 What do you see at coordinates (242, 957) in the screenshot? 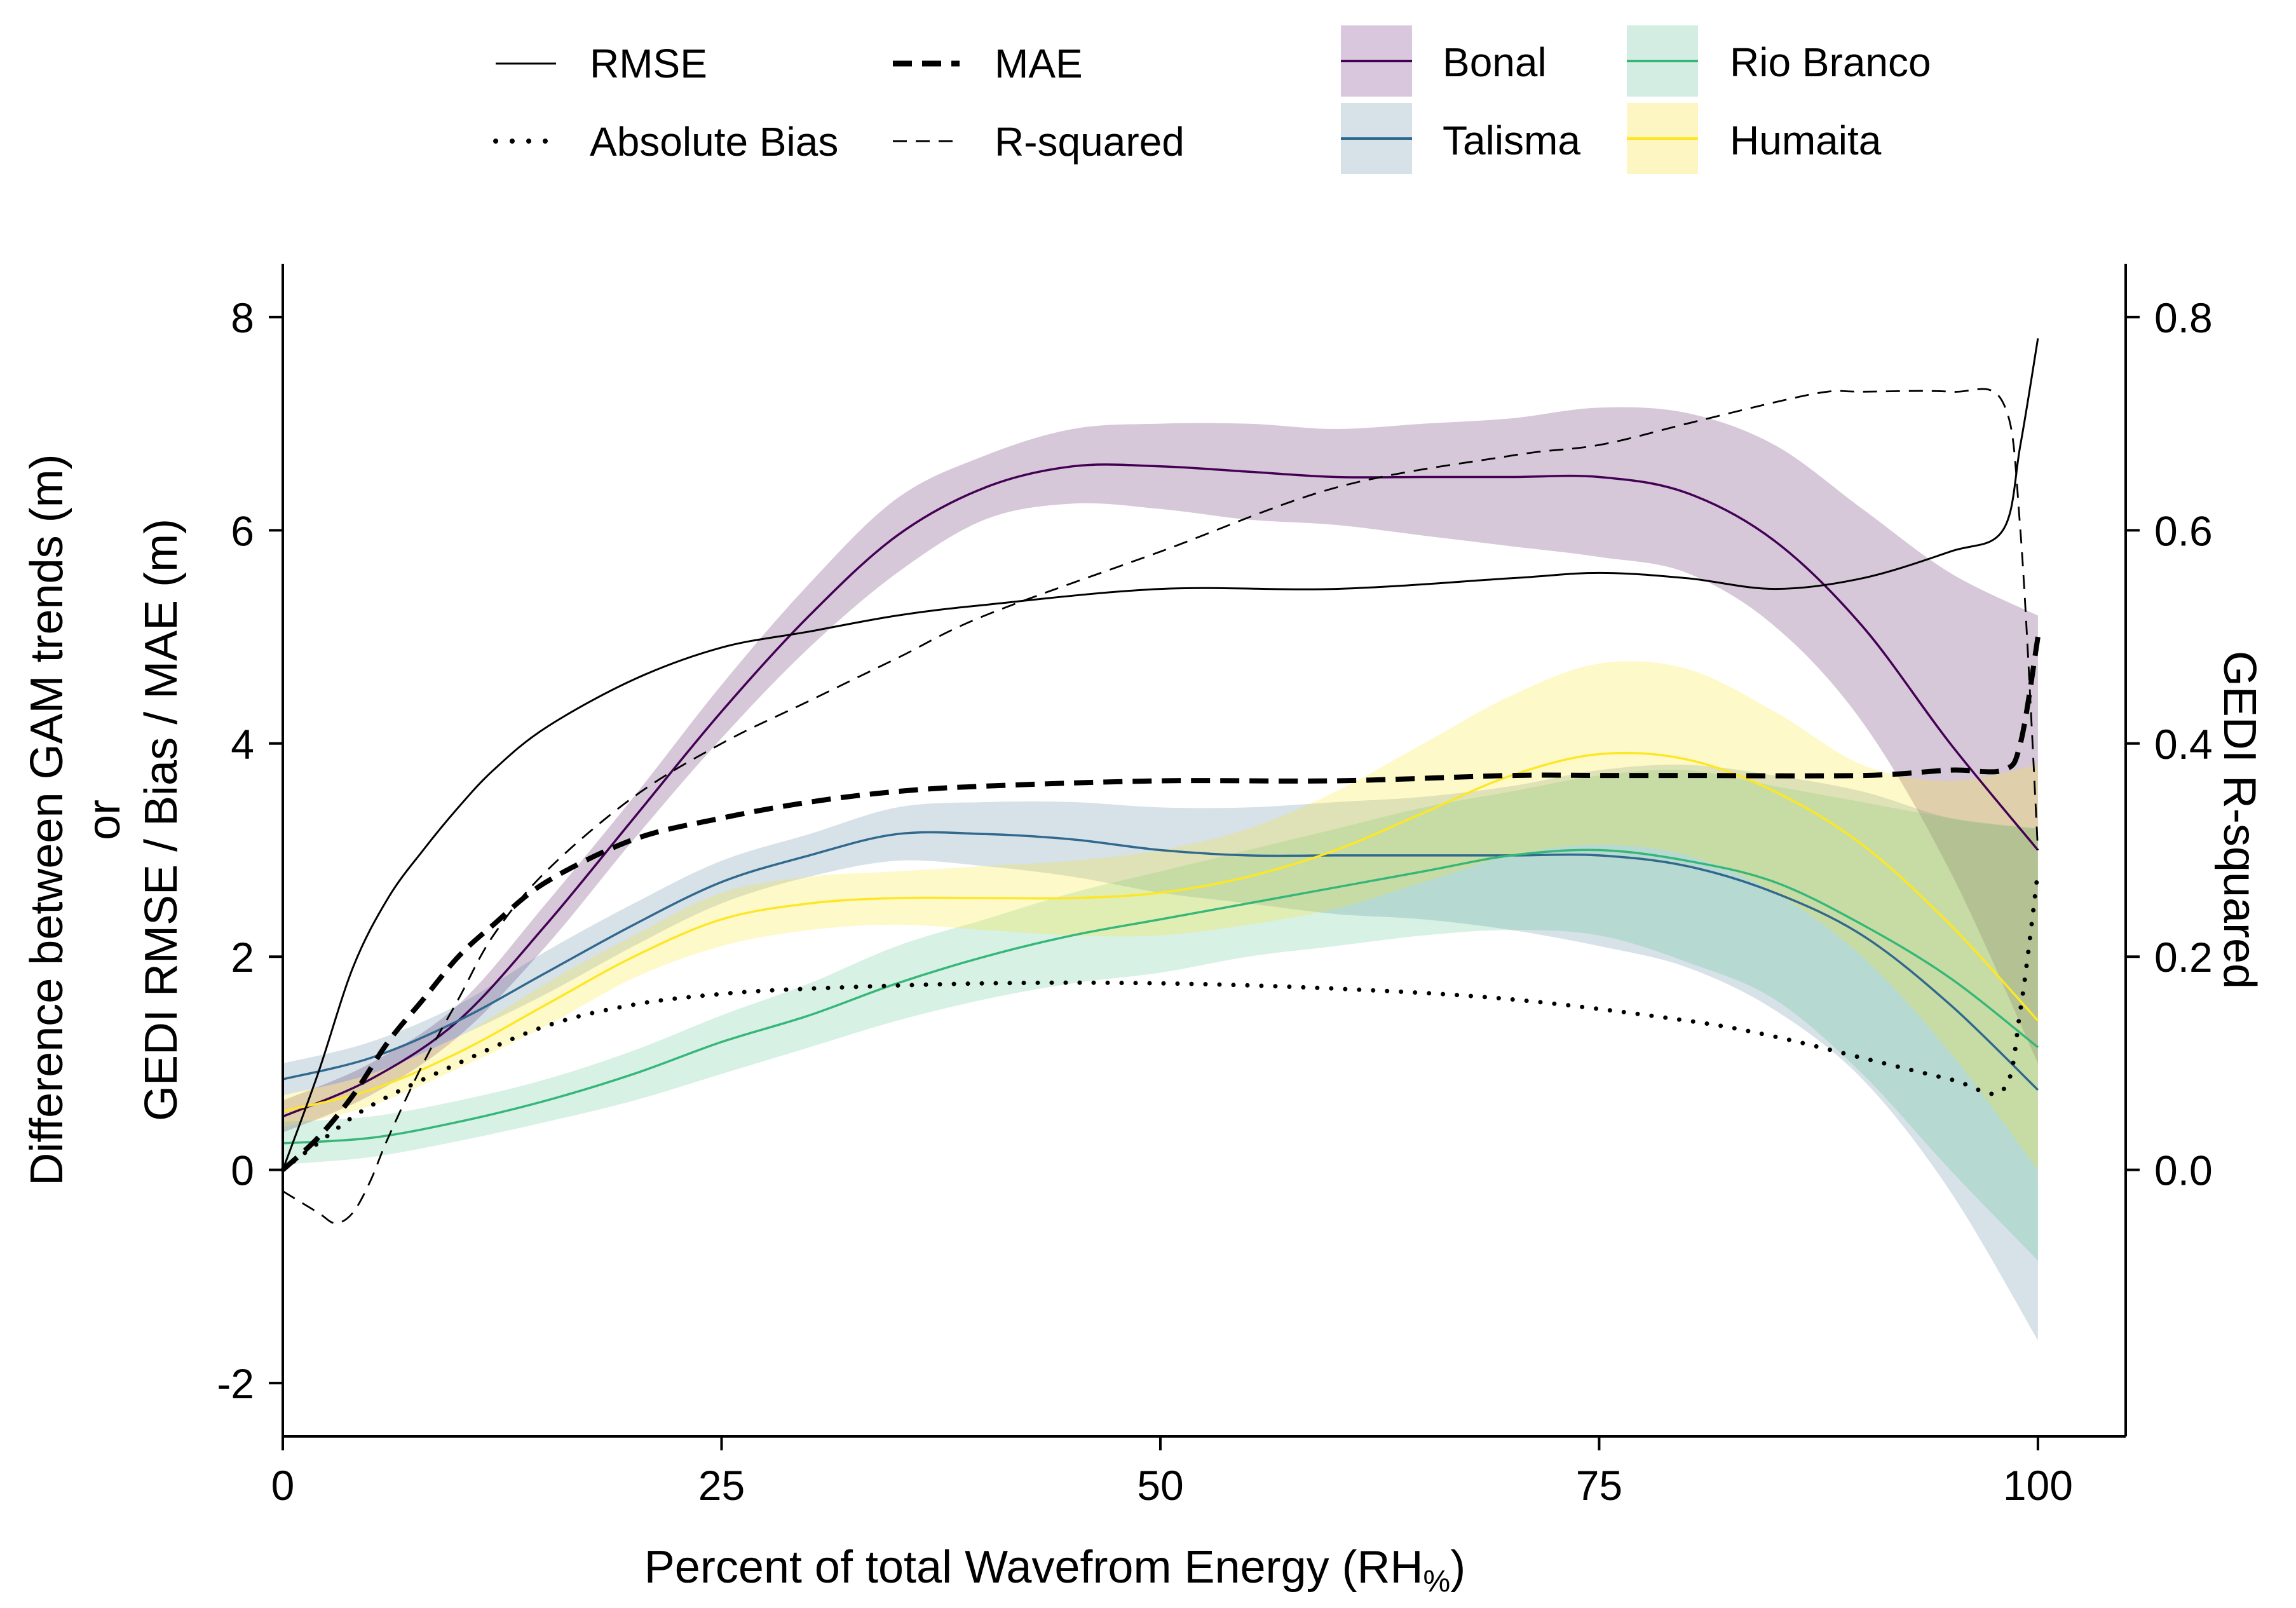
I see `y-tick-label-2: 2` at bounding box center [242, 957].